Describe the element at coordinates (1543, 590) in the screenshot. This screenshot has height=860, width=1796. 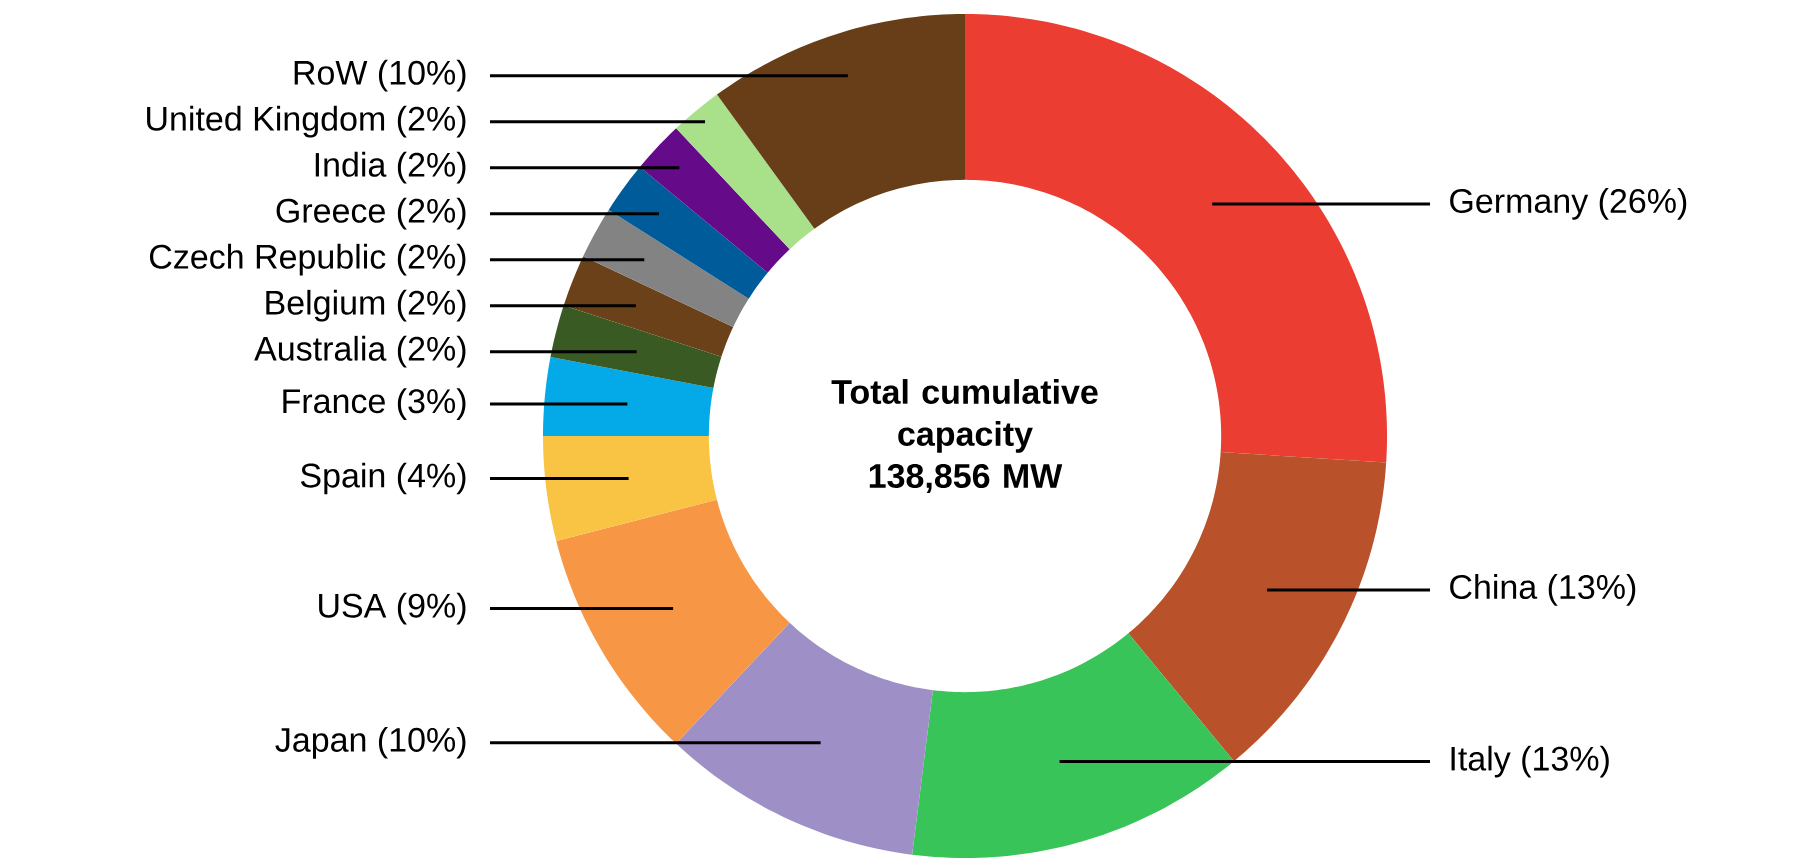
I see `slice-label: China (13%)` at that location.